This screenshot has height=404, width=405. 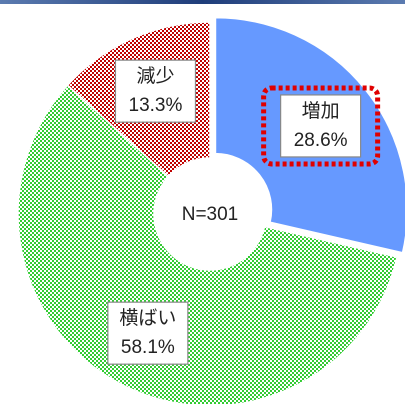 I want to click on label-category: 横ばい, so click(x=147, y=318).